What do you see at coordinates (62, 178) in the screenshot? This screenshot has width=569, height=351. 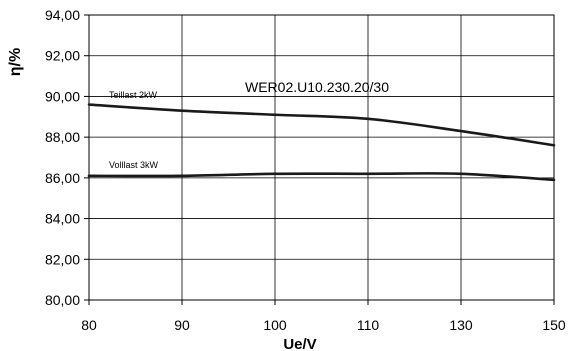 I see `y-tick-label: 86,00` at bounding box center [62, 178].